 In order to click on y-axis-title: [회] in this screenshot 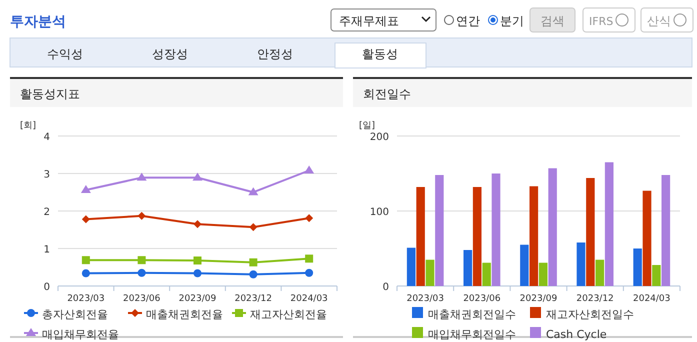, I will do `click(28, 126)`.